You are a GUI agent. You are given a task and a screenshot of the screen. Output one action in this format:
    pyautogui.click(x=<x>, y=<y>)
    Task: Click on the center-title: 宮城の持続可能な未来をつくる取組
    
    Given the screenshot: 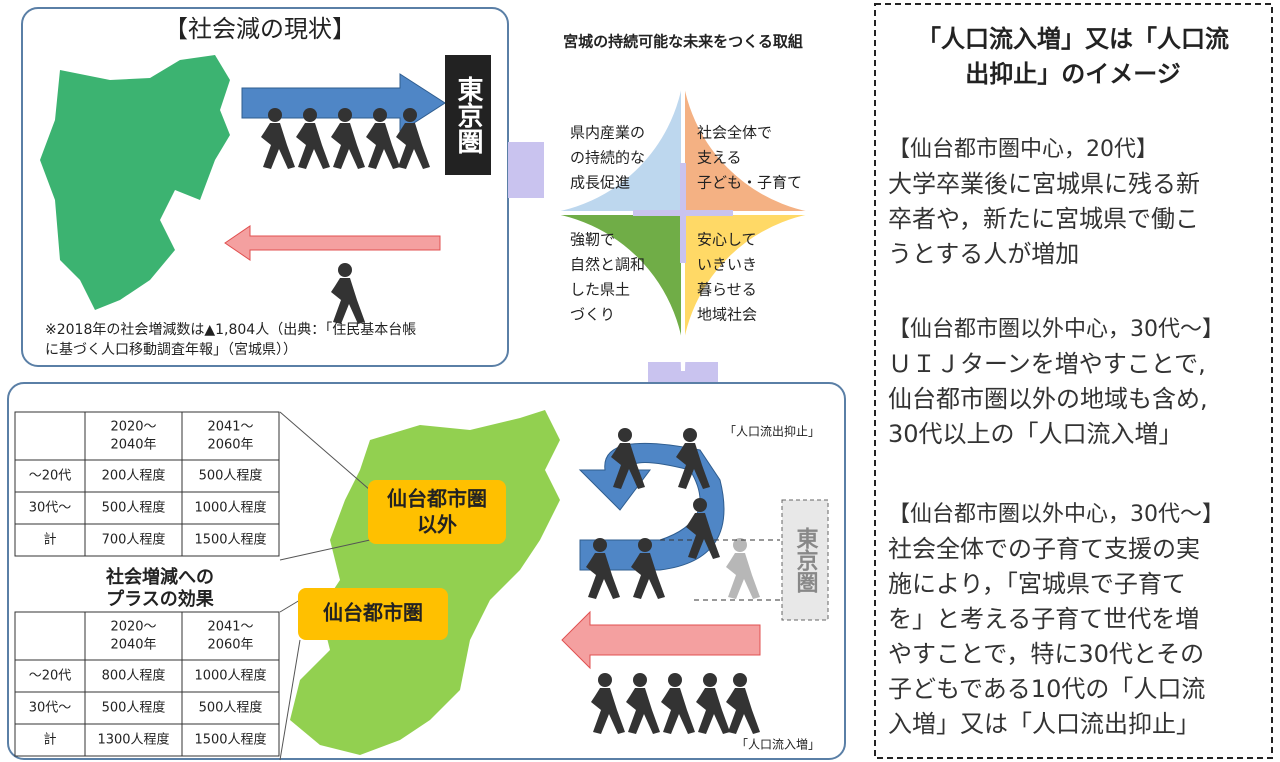 What is the action you would take?
    pyautogui.click(x=683, y=42)
    